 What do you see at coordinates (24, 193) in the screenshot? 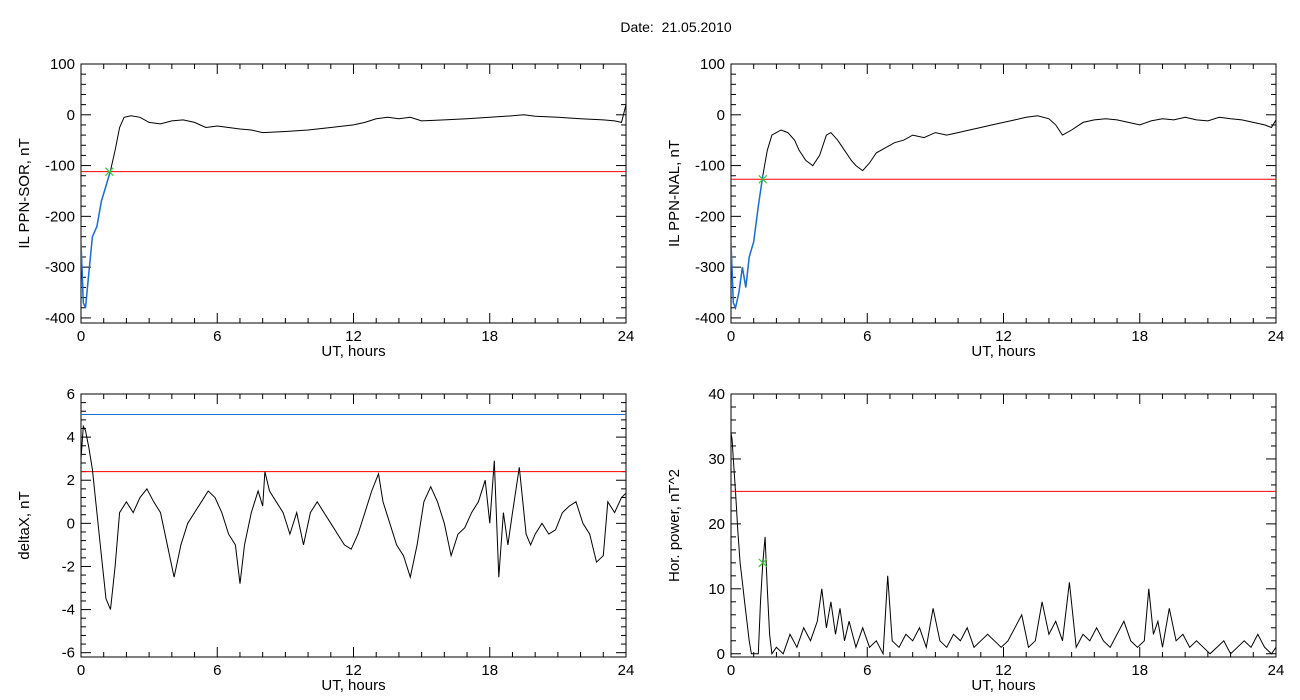
I see `ylabel: IL PPN-SOR, nT` at bounding box center [24, 193].